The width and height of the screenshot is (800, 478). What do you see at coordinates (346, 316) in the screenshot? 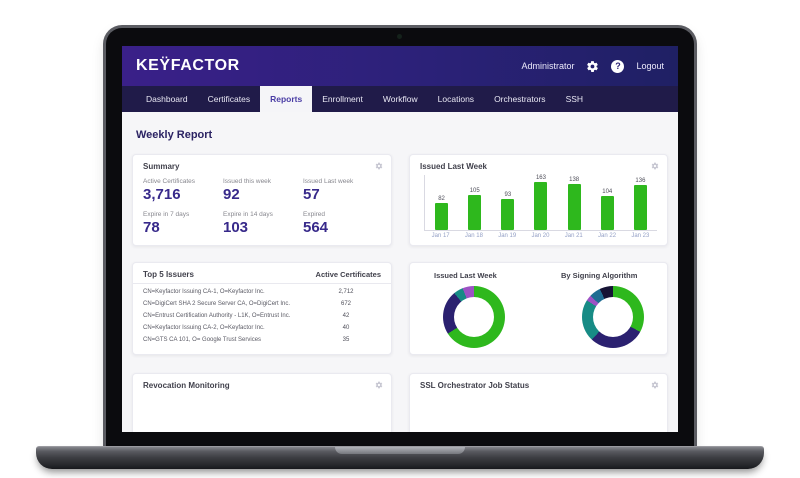
I see `issuer-active-certificates: 42` at bounding box center [346, 316].